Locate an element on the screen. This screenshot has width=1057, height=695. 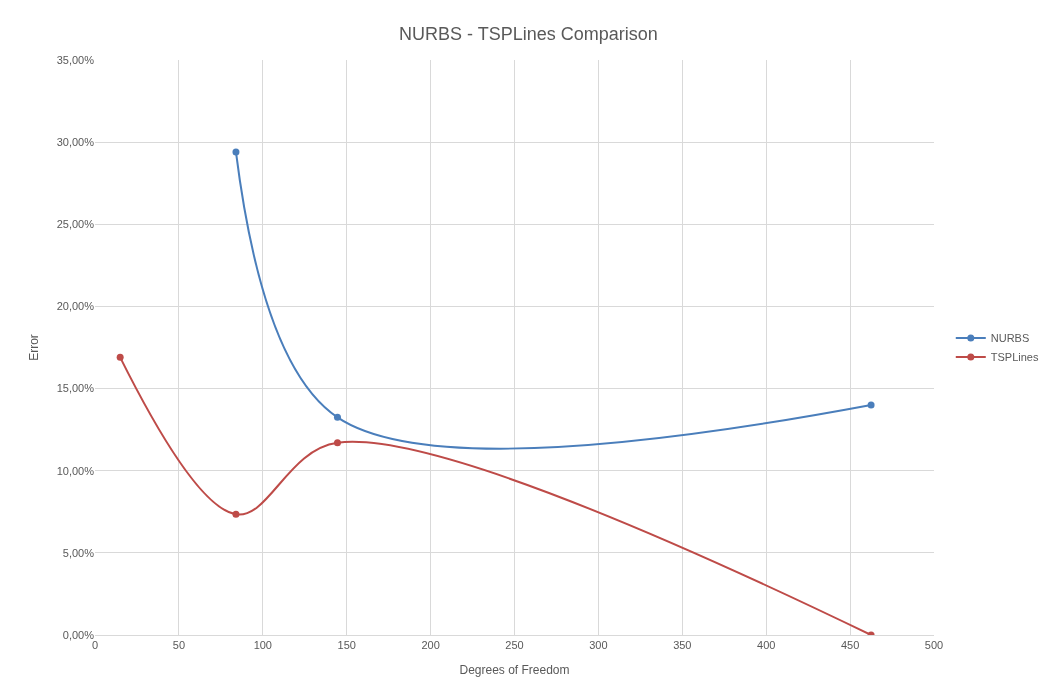
chart-title: NURBS - TSPLines Comparison is located at coordinates (528, 34).